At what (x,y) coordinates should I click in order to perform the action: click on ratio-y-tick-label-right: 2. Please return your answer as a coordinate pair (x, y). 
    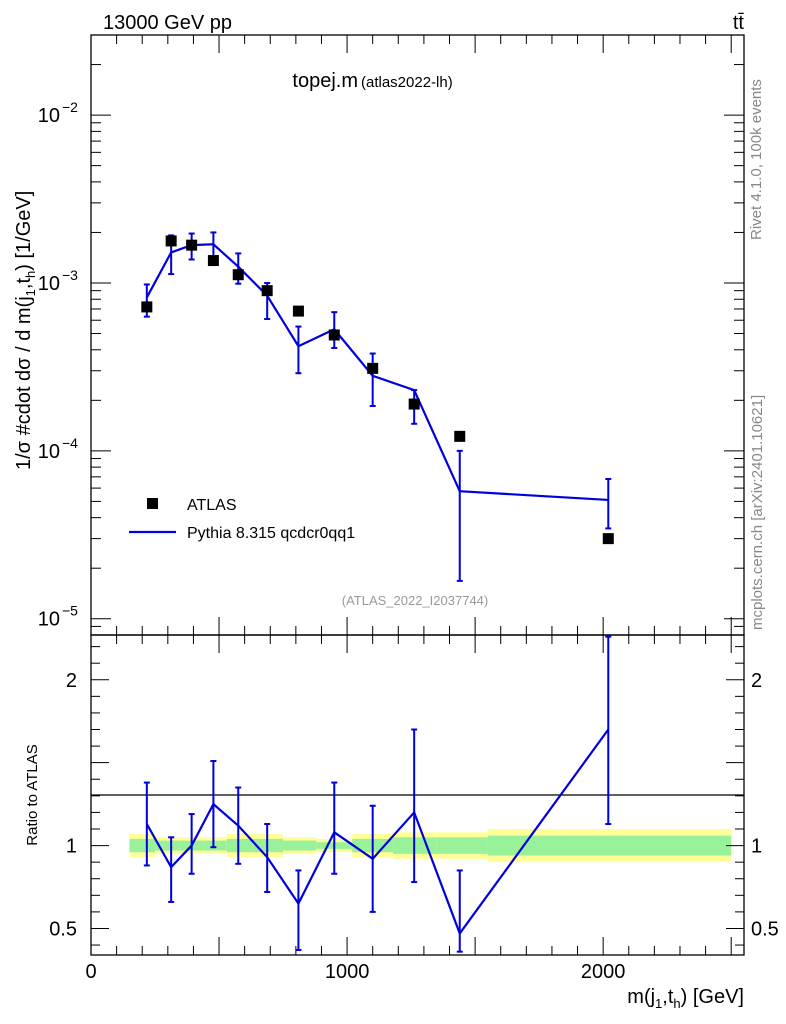
    Looking at the image, I should click on (756, 681).